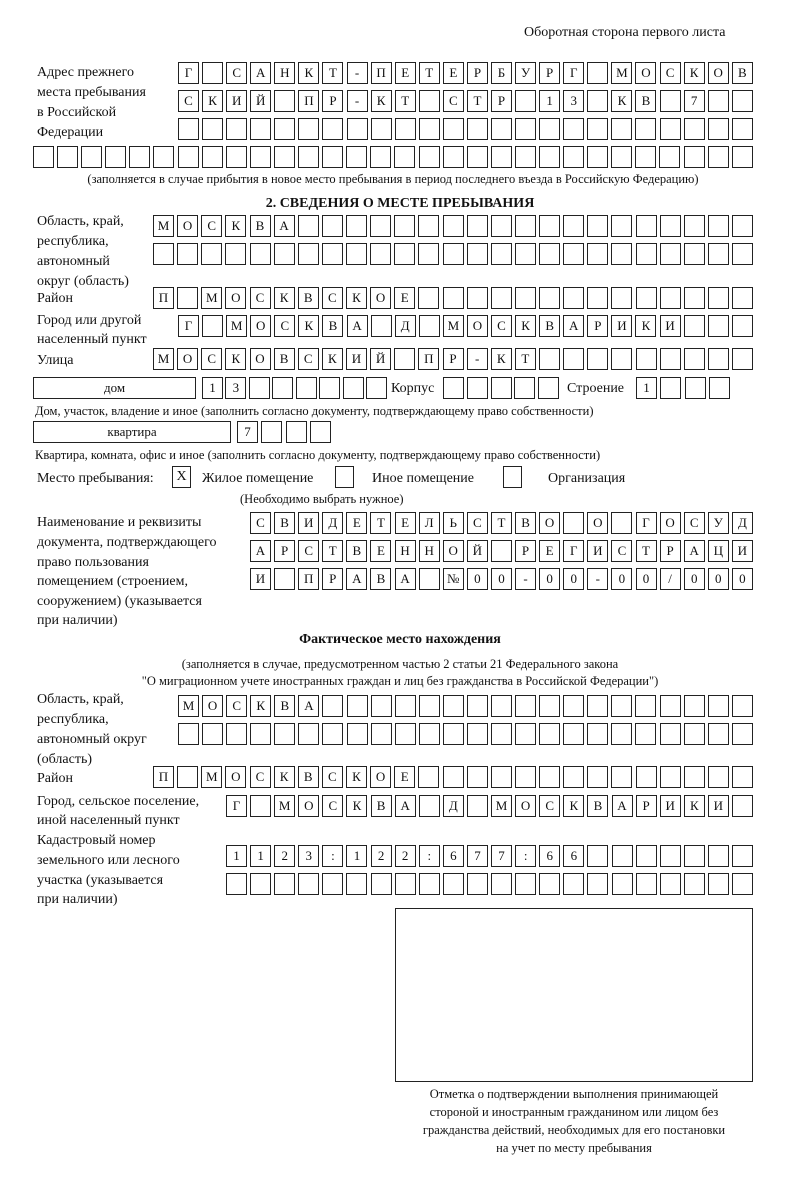  What do you see at coordinates (261, 326) in the screenshot?
I see `letter-cell: О` at bounding box center [261, 326].